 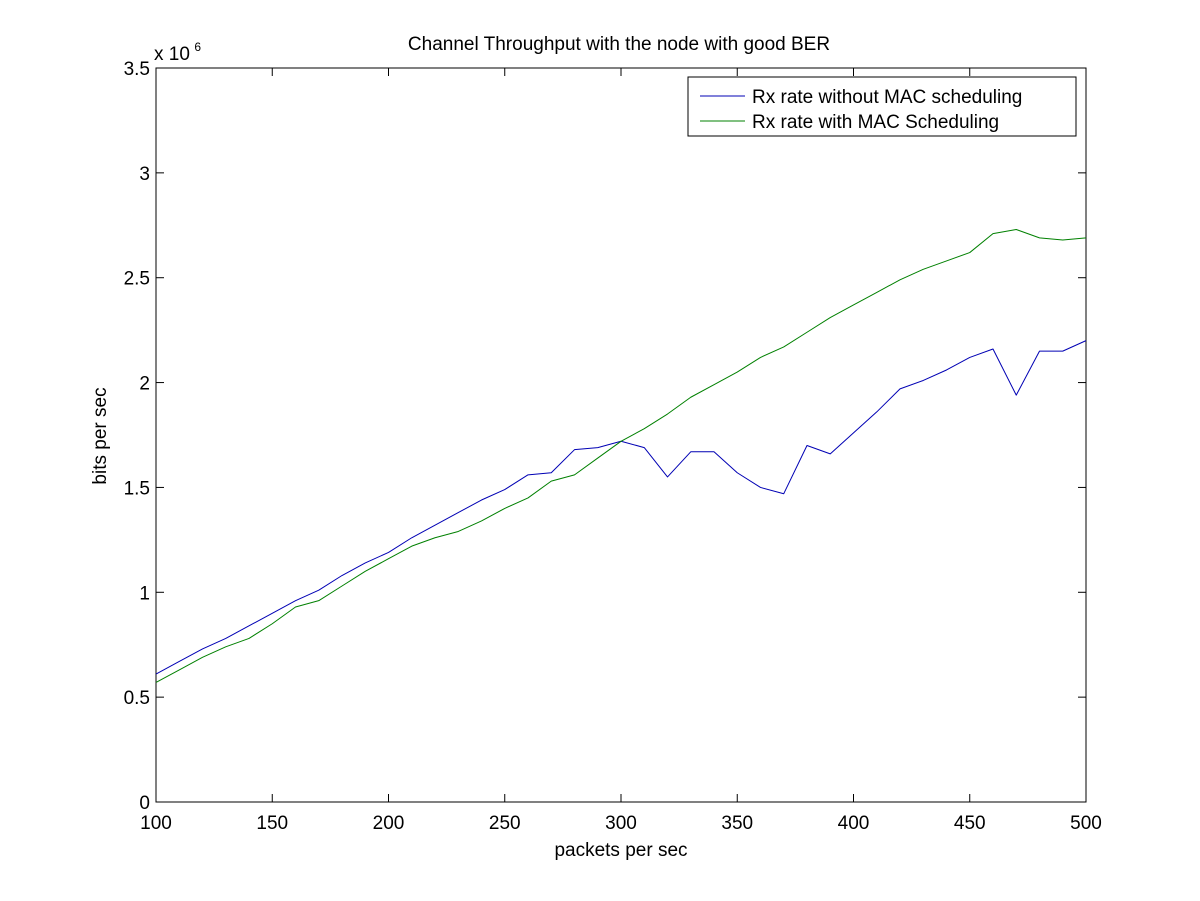 I want to click on x-tick-labels: 100 150 200 250 300 350 400 450 500, so click(x=621, y=823).